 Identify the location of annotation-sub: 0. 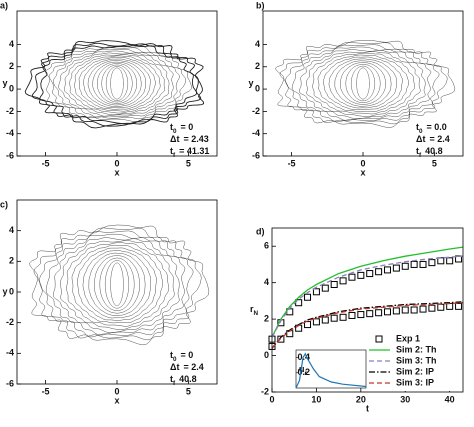
(175, 131).